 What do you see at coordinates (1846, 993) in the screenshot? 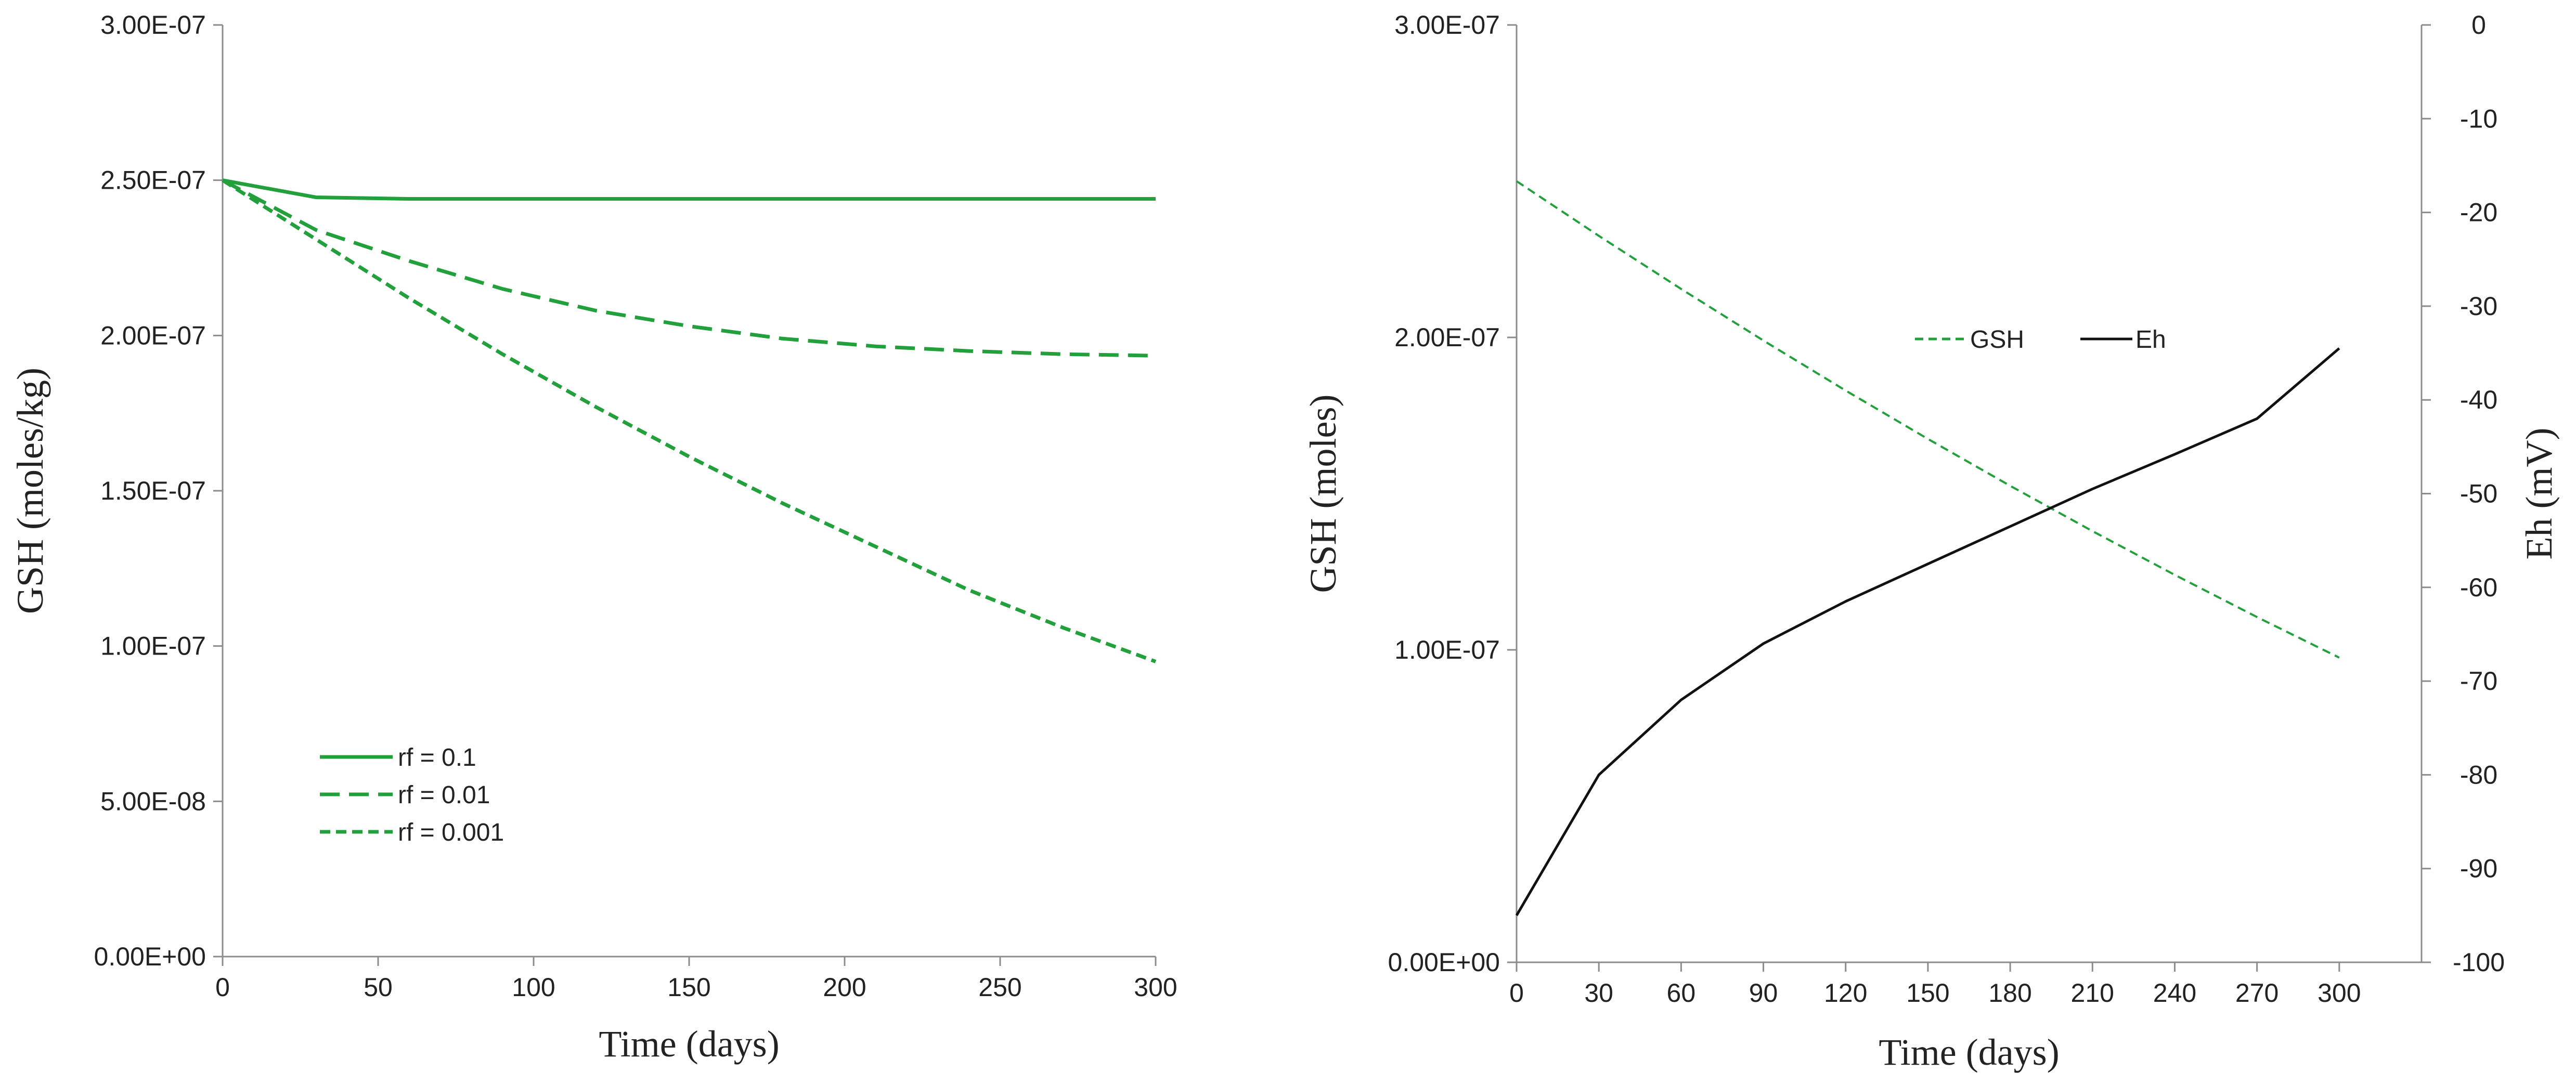
I see `x-tick-label: 120` at bounding box center [1846, 993].